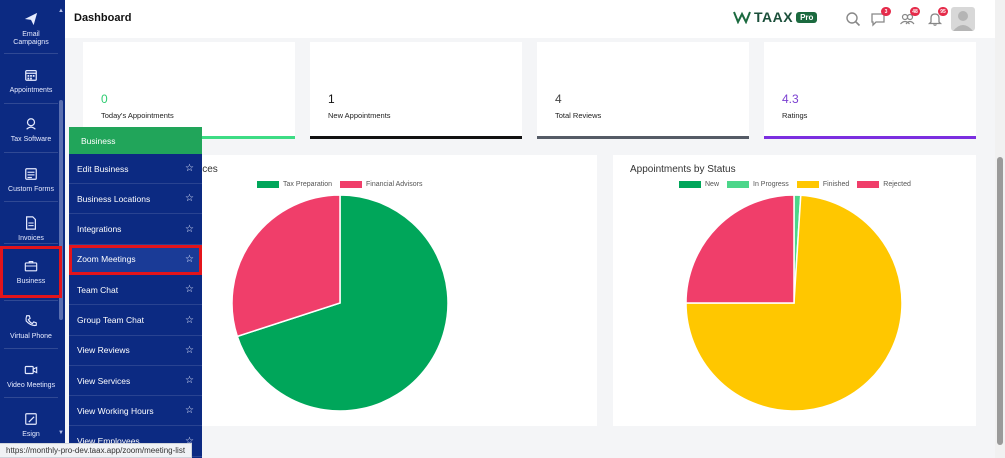 Image resolution: width=1005 pixels, height=458 pixels. What do you see at coordinates (836, 184) in the screenshot?
I see `legend-label: Finished` at bounding box center [836, 184].